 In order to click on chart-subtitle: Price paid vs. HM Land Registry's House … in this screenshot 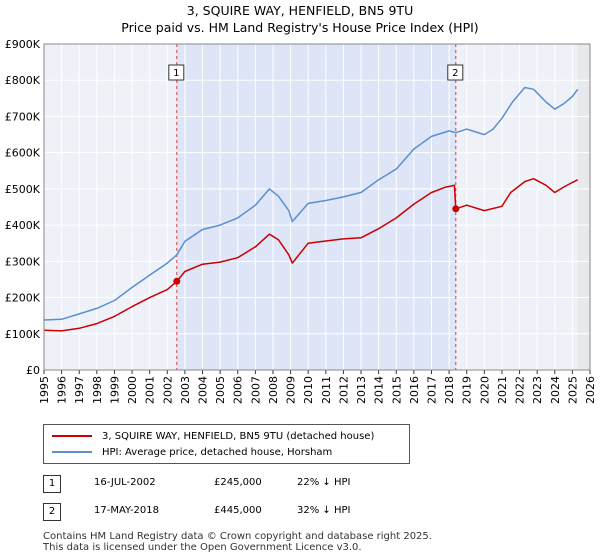, I will do `click(300, 27)`.